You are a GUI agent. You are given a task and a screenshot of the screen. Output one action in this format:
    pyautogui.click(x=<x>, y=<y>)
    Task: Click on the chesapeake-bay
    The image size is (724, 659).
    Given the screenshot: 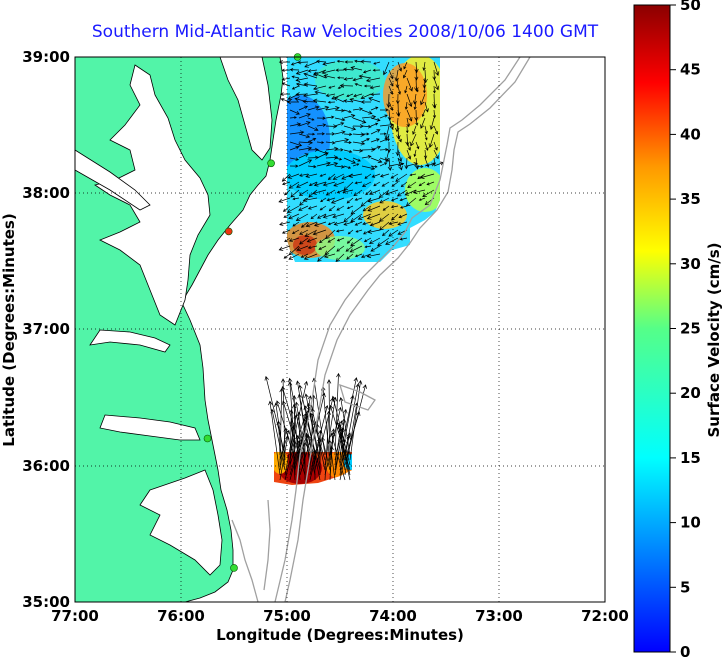 What is the action you would take?
    pyautogui.click(x=152, y=195)
    